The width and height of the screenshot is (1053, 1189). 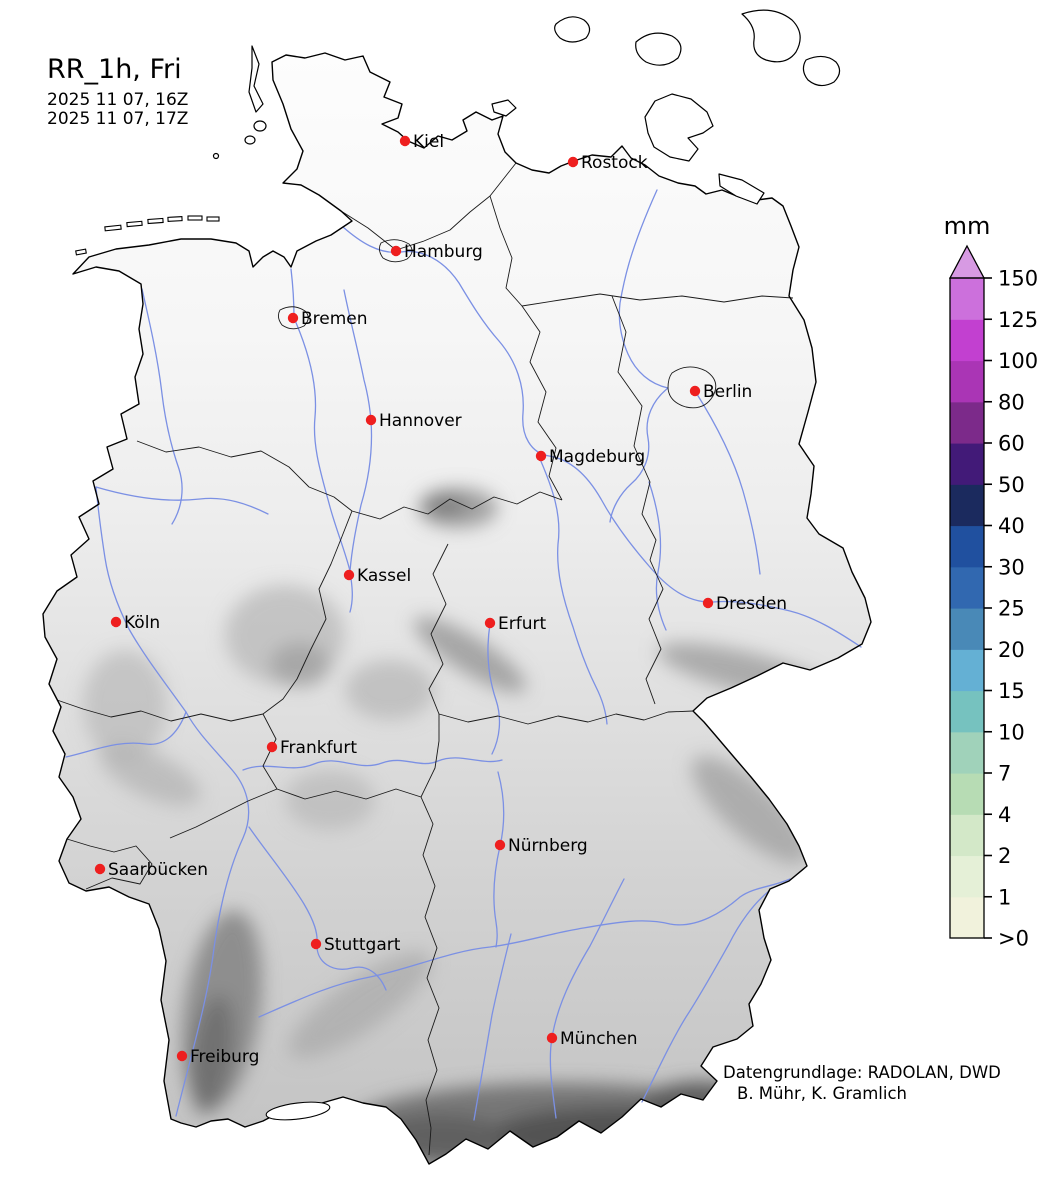 What do you see at coordinates (142, 623) in the screenshot?
I see `city-label: Köln` at bounding box center [142, 623].